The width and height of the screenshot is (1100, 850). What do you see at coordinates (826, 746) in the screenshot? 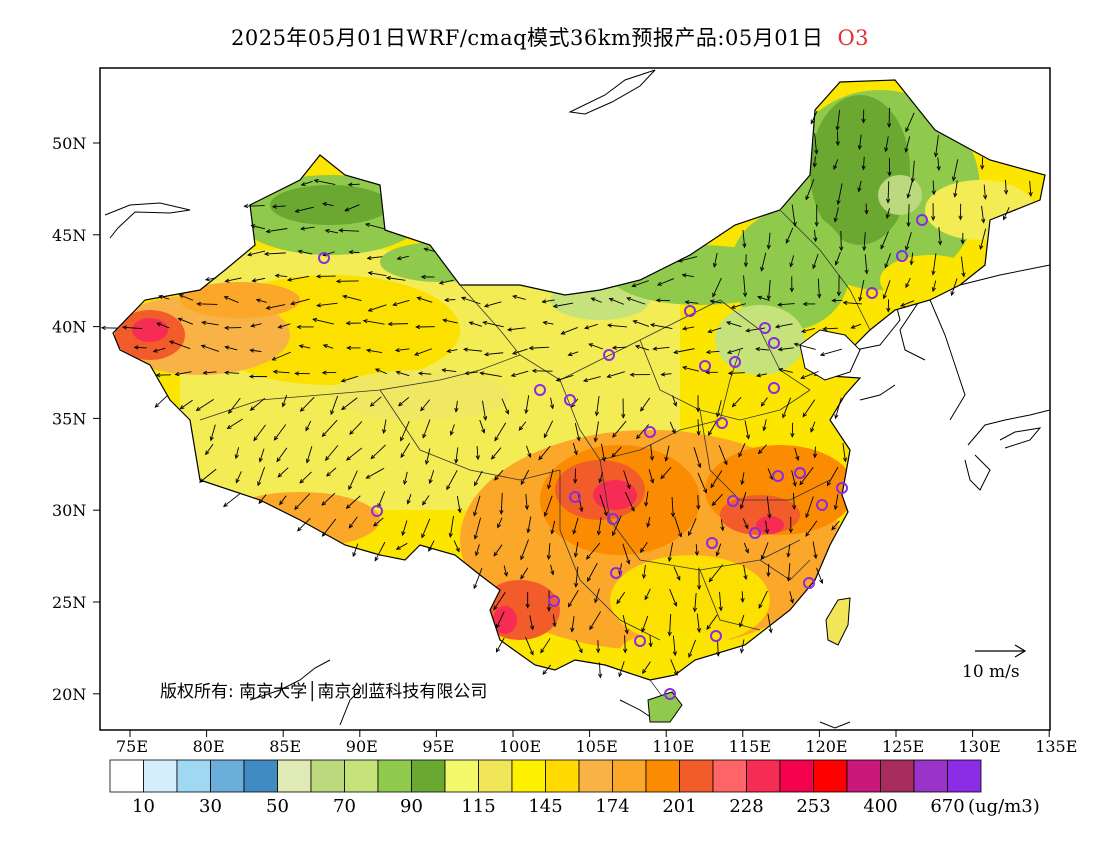
I see `lon-tick-label: 120E` at bounding box center [826, 746].